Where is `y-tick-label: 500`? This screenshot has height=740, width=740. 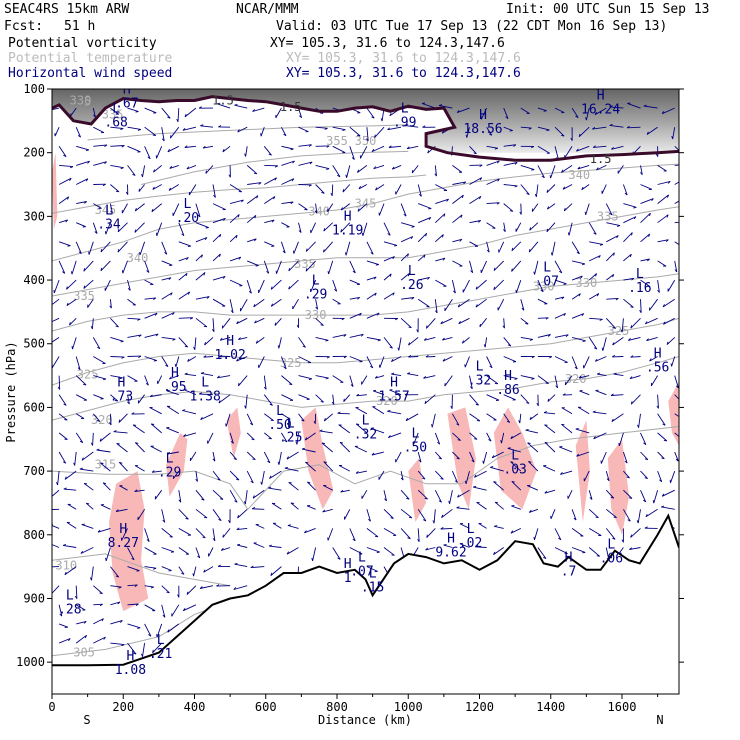 y-tick-label: 500 is located at coordinates (34, 344).